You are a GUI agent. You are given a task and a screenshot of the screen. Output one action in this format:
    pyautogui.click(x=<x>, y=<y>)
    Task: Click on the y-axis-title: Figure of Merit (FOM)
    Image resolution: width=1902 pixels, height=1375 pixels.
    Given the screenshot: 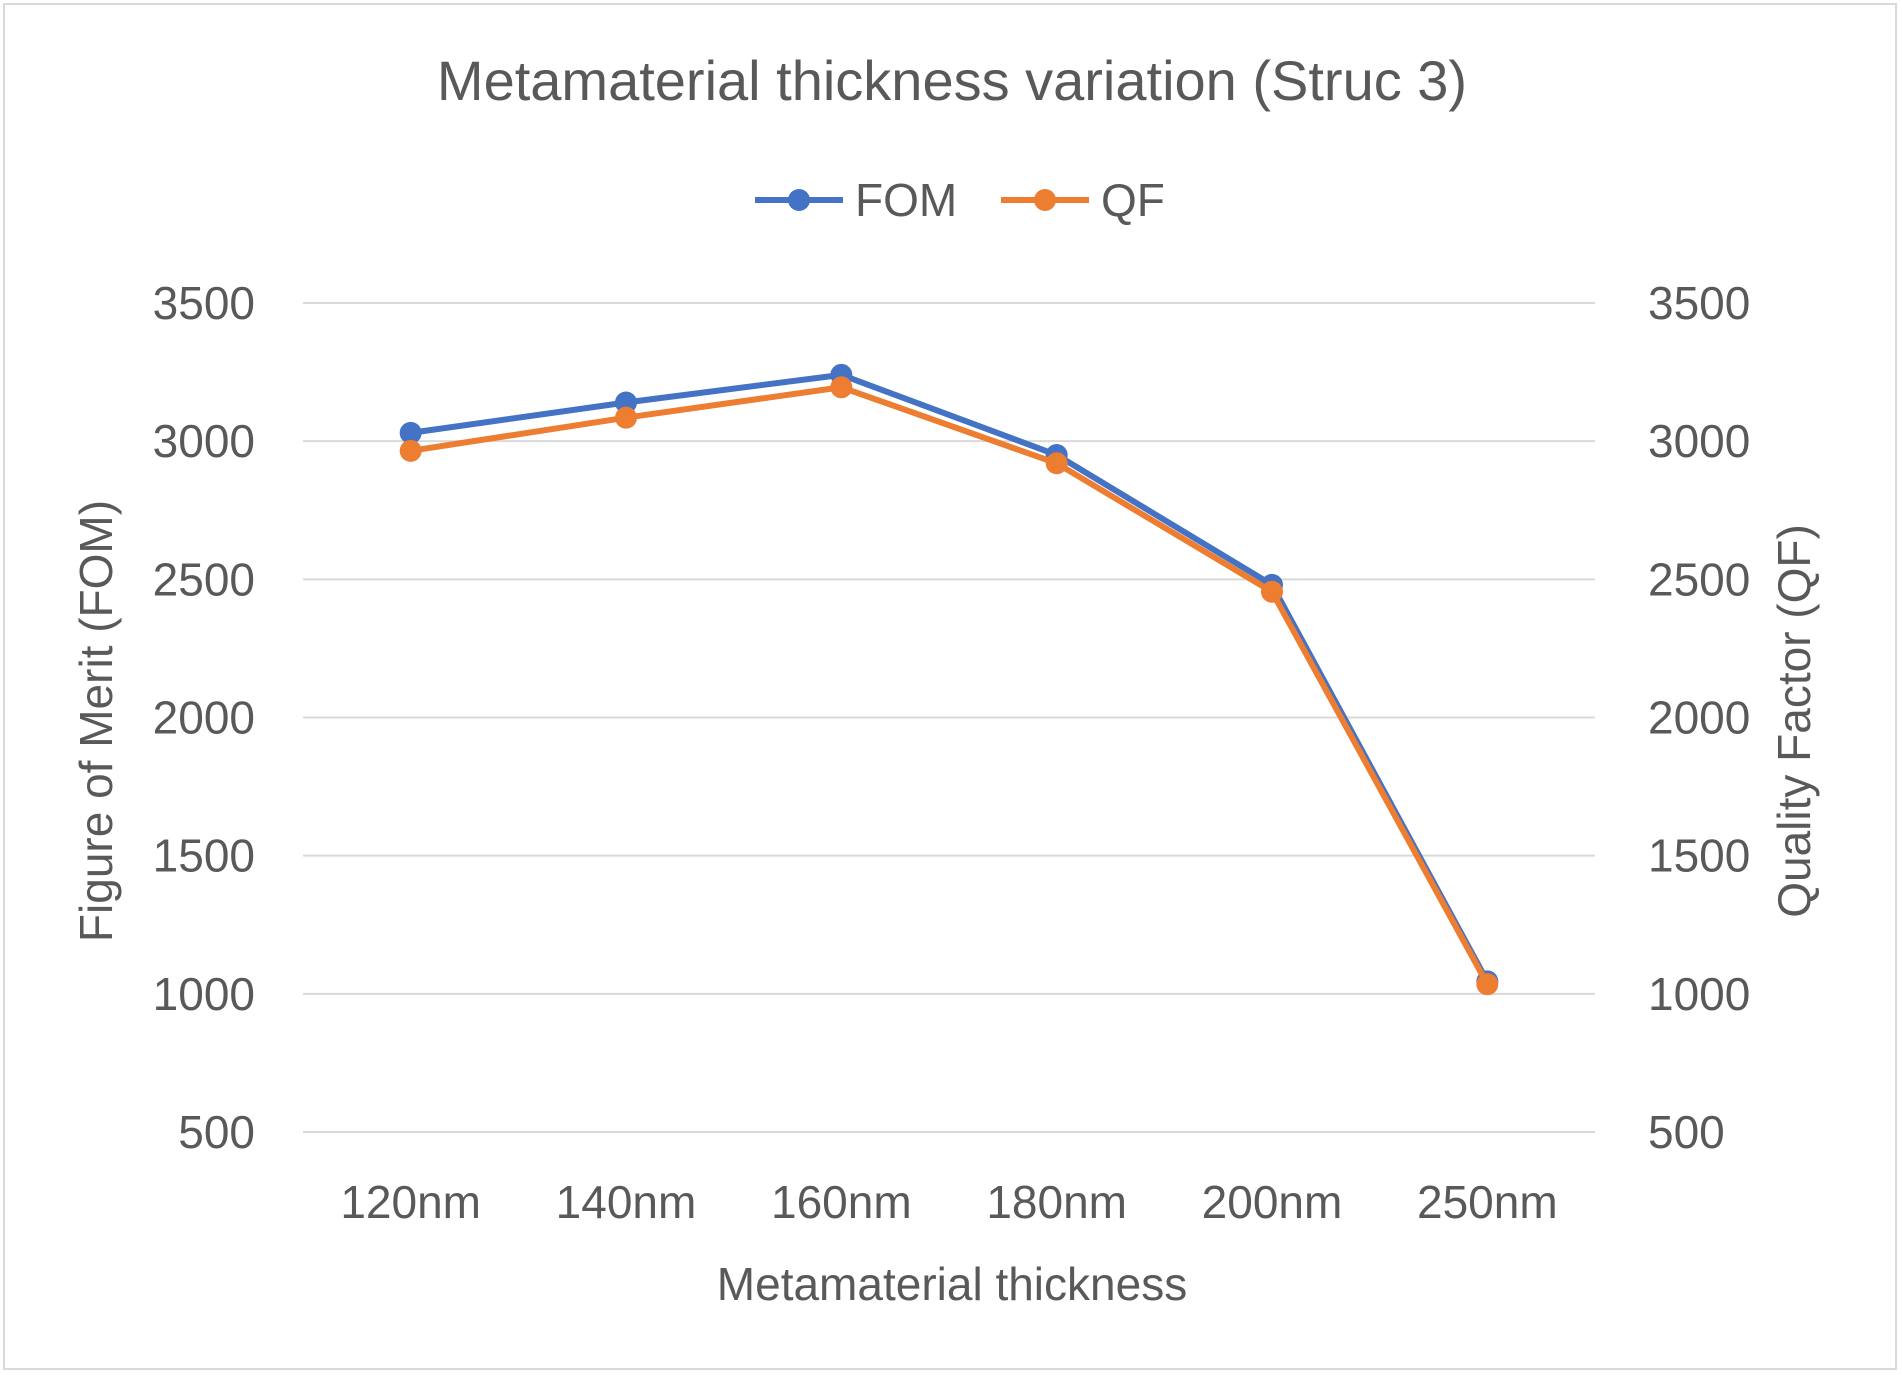 What is the action you would take?
    pyautogui.click(x=96, y=721)
    